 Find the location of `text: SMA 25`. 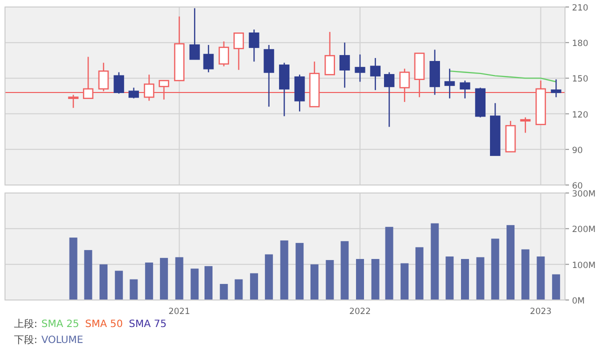

text: SMA 25 is located at coordinates (60, 324).